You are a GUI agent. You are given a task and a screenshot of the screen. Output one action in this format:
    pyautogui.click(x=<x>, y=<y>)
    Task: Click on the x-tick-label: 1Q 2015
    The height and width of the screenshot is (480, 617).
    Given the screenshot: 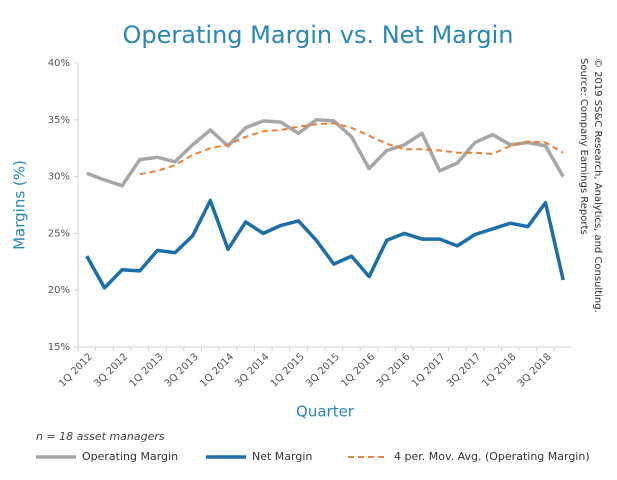 What is the action you would take?
    pyautogui.click(x=288, y=370)
    